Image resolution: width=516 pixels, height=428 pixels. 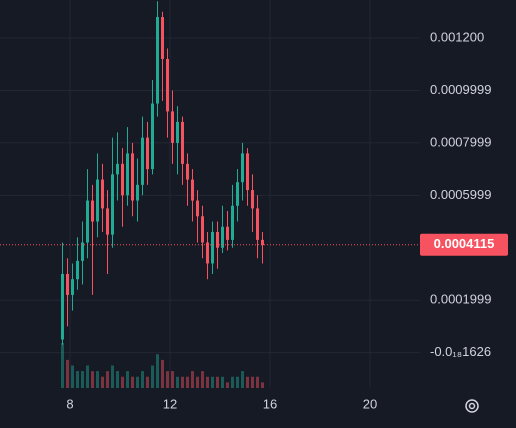 I want to click on x-tick-label: 20, so click(x=370, y=403).